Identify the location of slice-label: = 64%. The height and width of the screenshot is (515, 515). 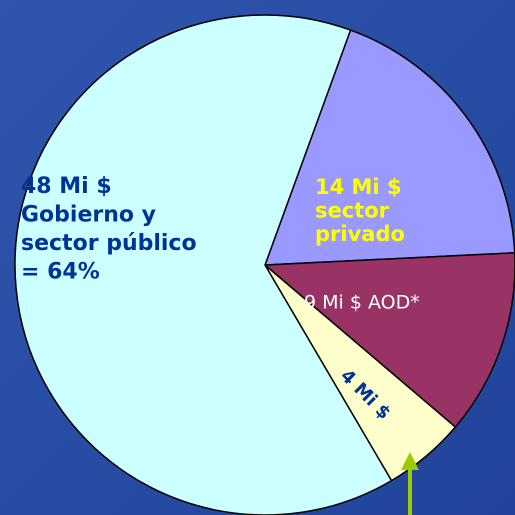
(60, 272).